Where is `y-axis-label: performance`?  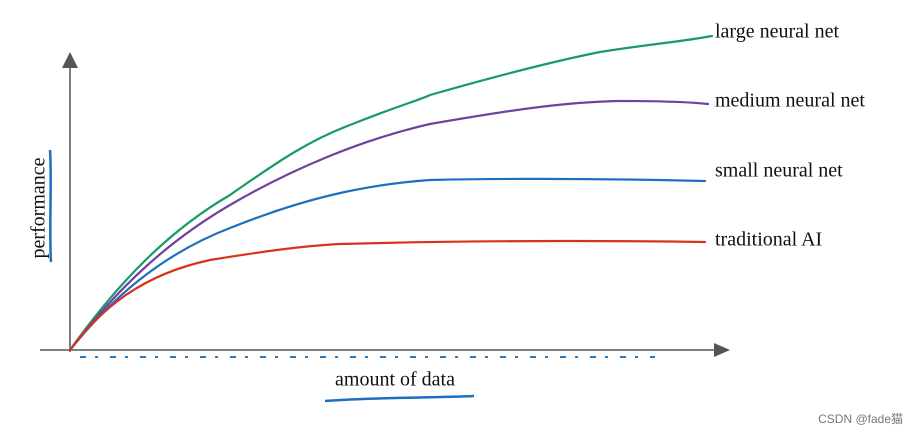 y-axis-label: performance is located at coordinates (39, 207).